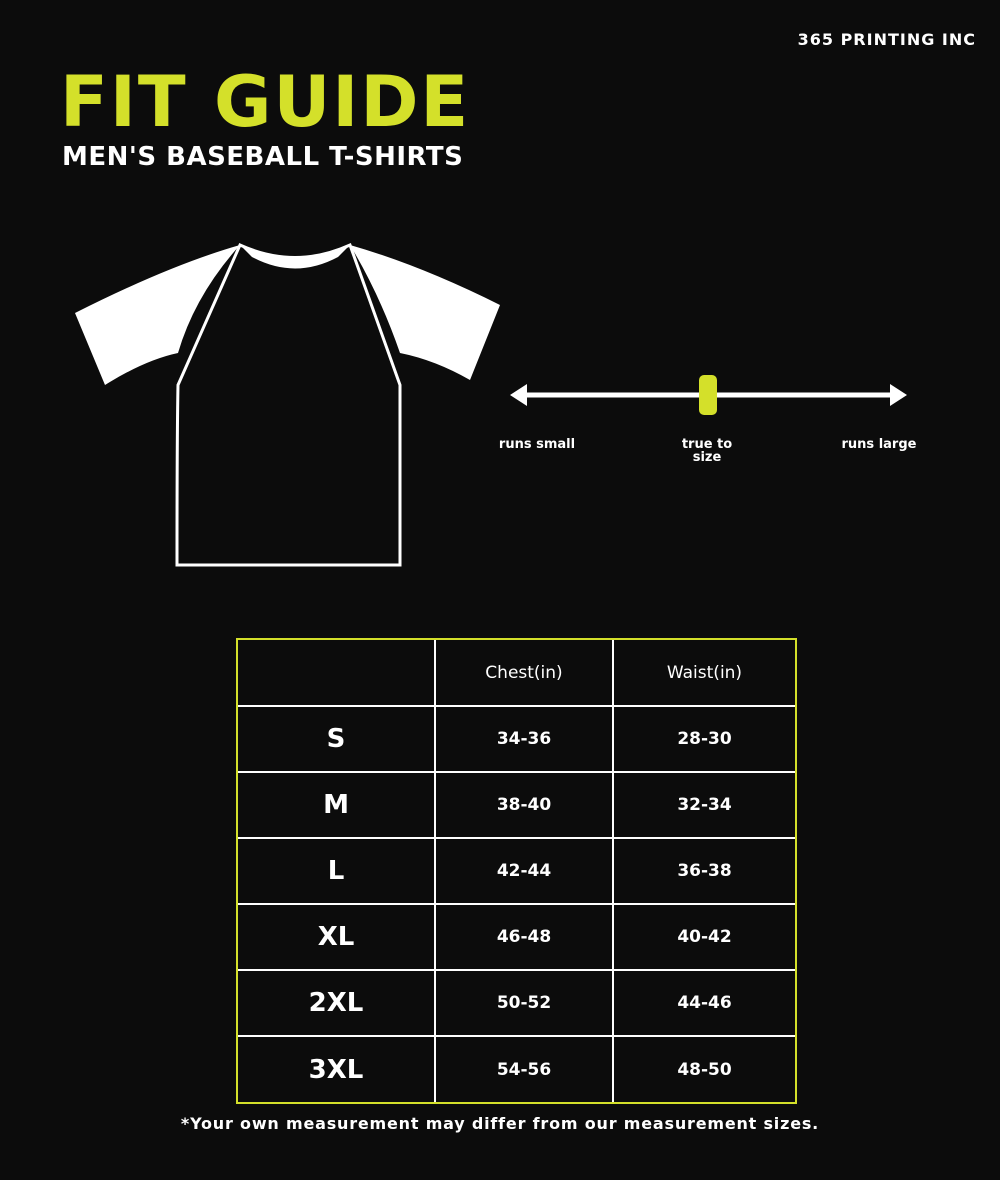 The width and height of the screenshot is (1000, 1180). Describe the element at coordinates (524, 871) in the screenshot. I see `chest-cell: 42-44` at that location.